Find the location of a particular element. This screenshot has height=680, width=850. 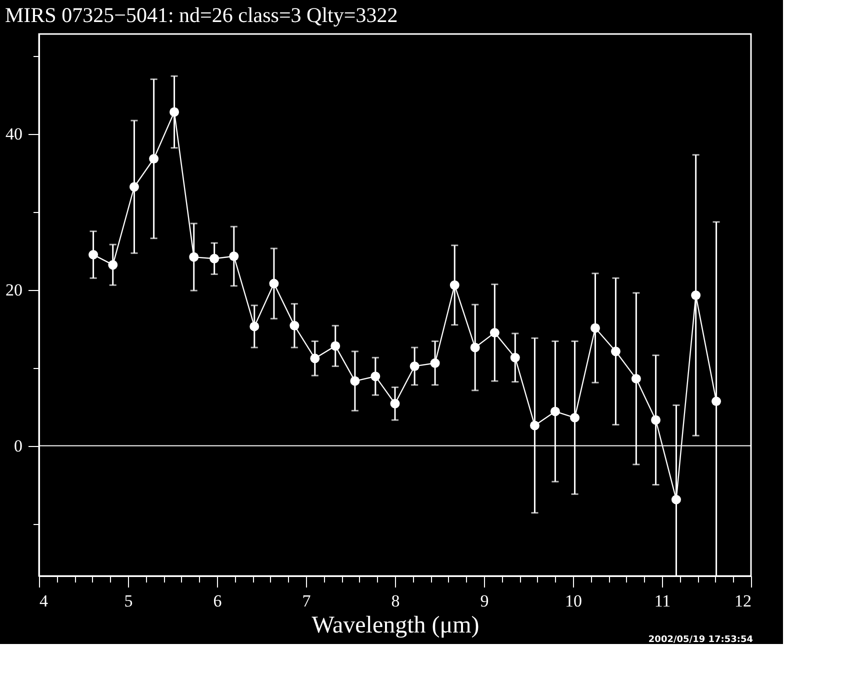

chart-title: MIRS 07325−5041: nd=26 class=3 Qlty=3322 is located at coordinates (201, 15).